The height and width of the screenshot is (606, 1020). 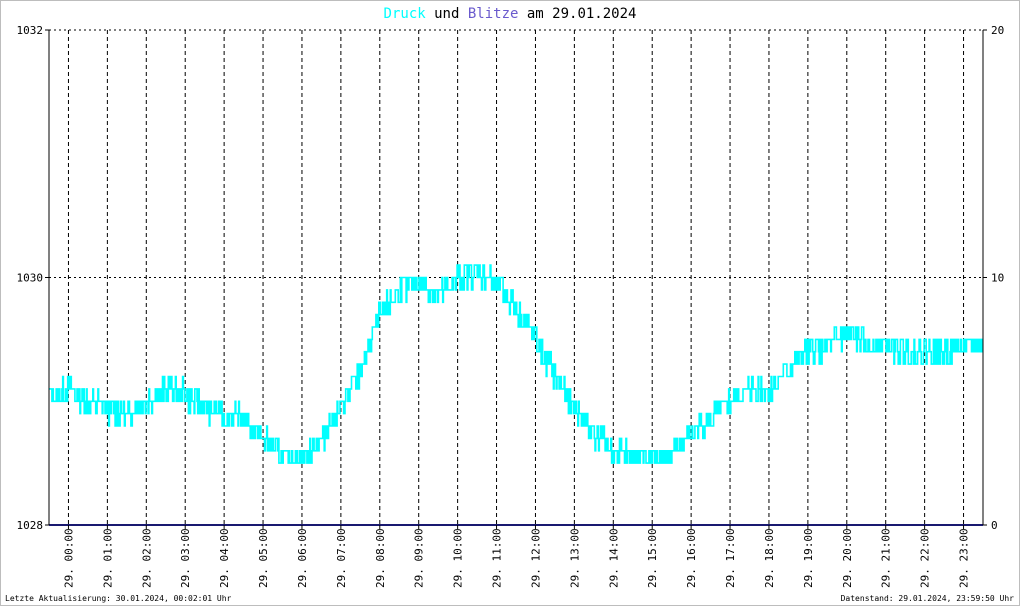 What do you see at coordinates (419, 558) in the screenshot?
I see `x-tick-label: 29. 09:00` at bounding box center [419, 558].